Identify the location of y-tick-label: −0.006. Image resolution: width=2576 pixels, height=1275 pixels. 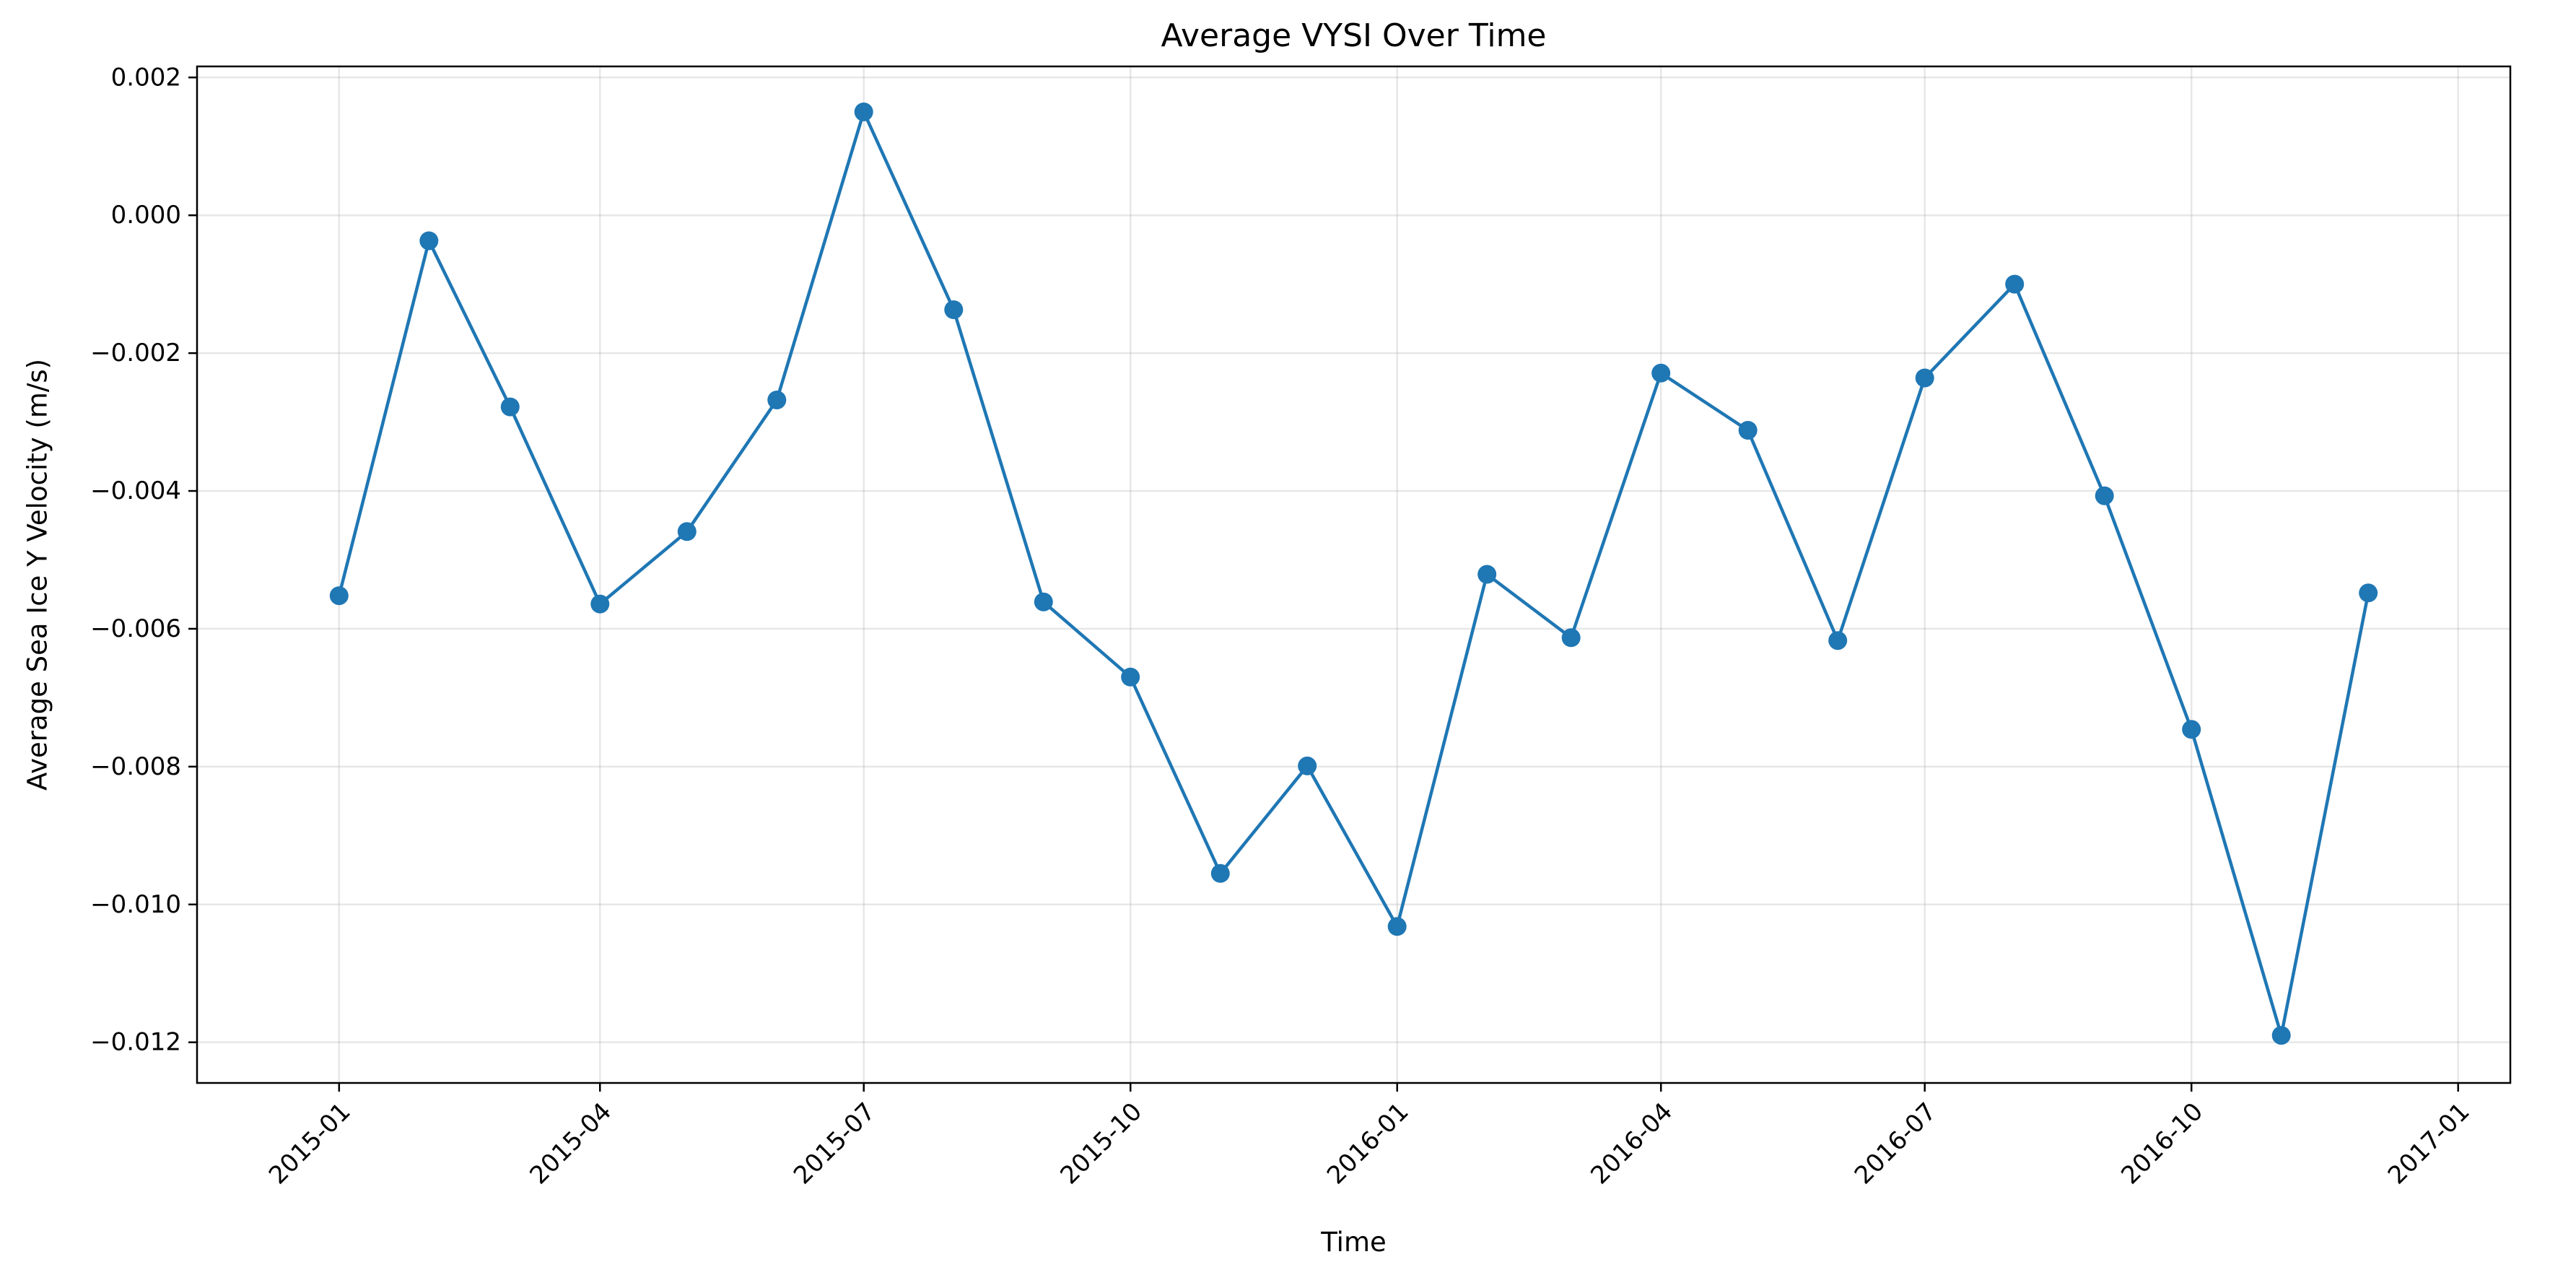
(135, 628).